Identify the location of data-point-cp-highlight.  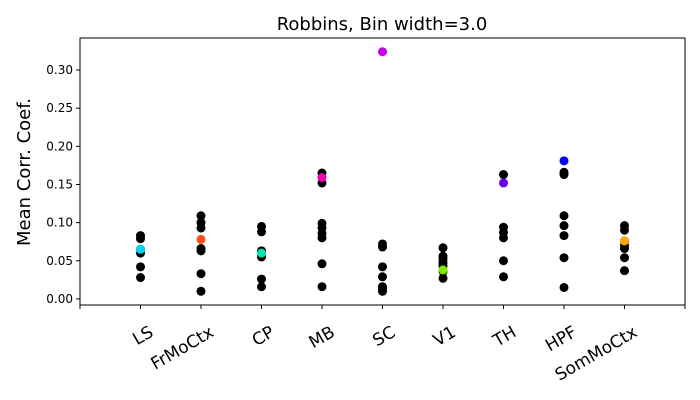
(261, 253).